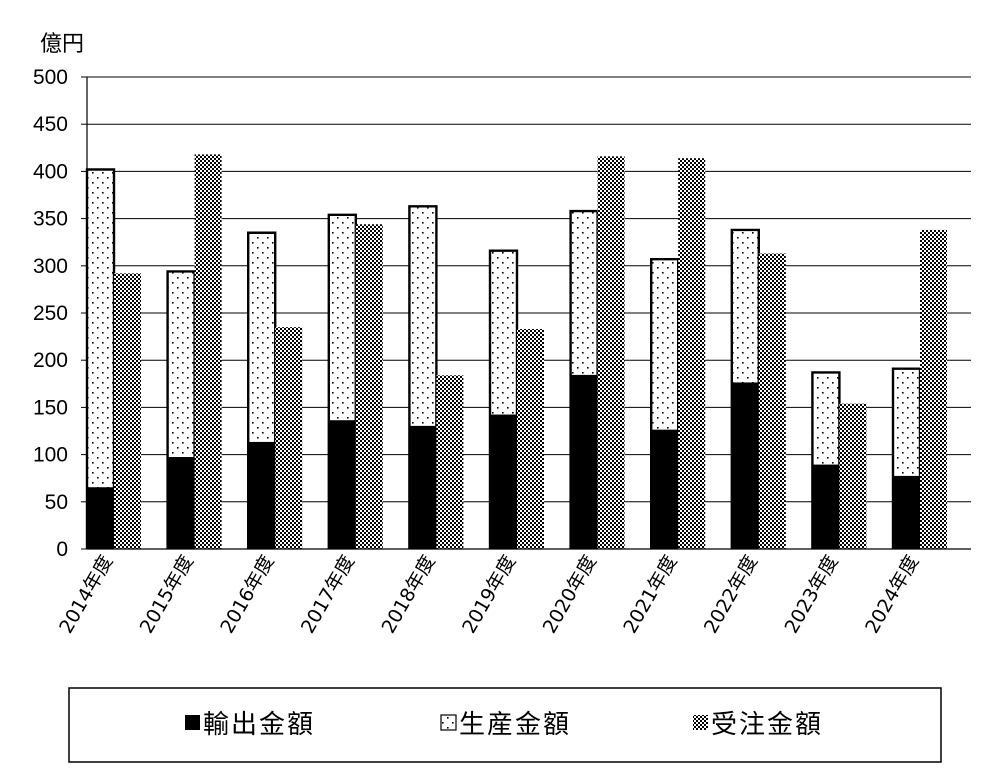 The width and height of the screenshot is (1003, 776). What do you see at coordinates (570, 595) in the screenshot?
I see `x-tick-label: 2020年度` at bounding box center [570, 595].